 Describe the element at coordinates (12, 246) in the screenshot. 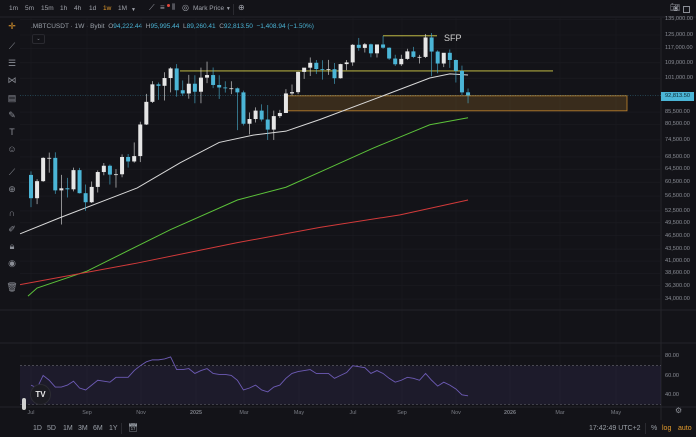

I see `lock-icon: 🔒︎` at that location.